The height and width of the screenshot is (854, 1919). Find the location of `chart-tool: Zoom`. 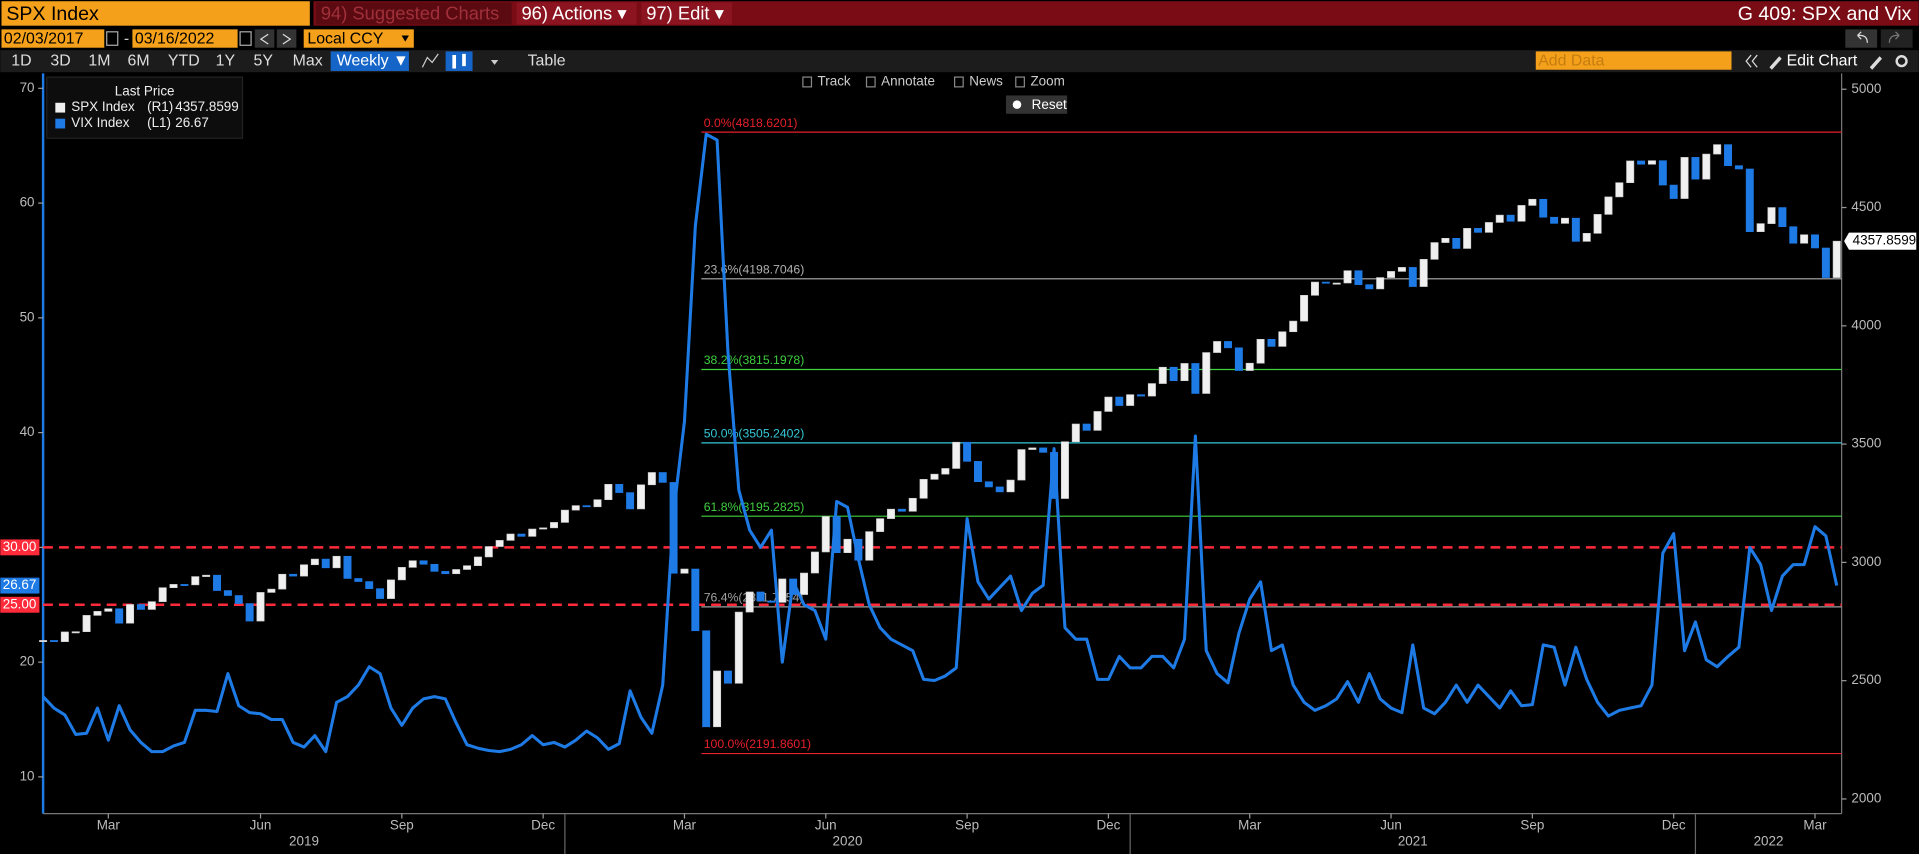

chart-tool: Zoom is located at coordinates (1047, 81).